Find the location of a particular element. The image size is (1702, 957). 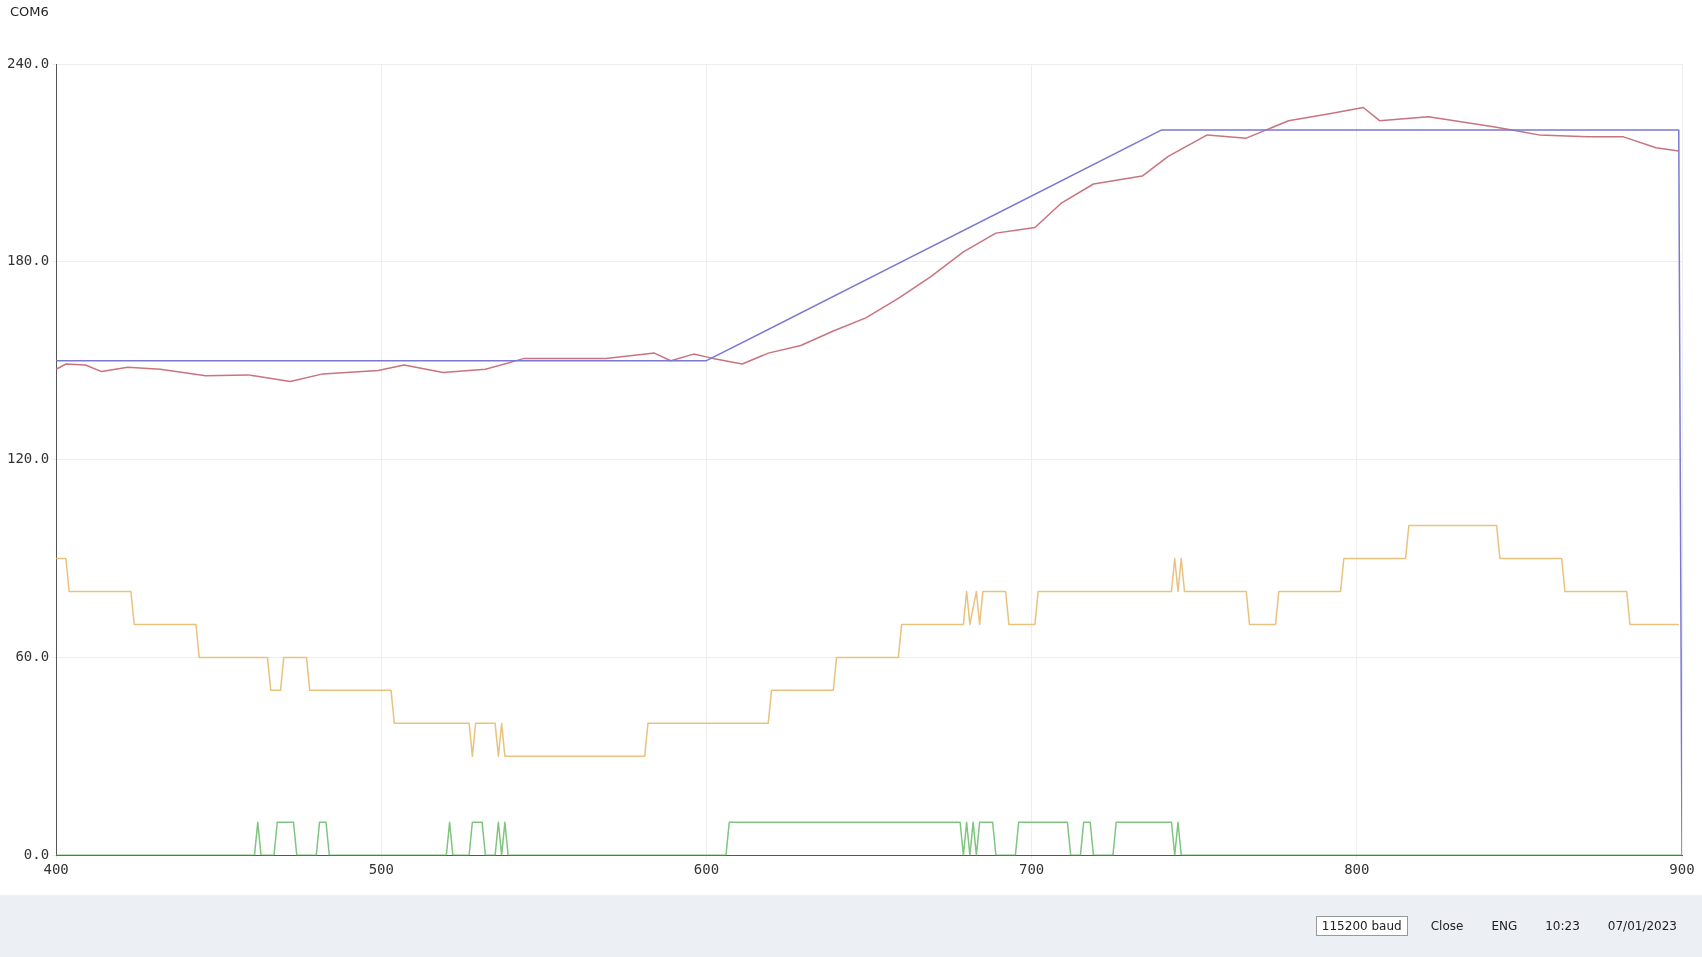

chart-title: COM6 is located at coordinates (29, 12).